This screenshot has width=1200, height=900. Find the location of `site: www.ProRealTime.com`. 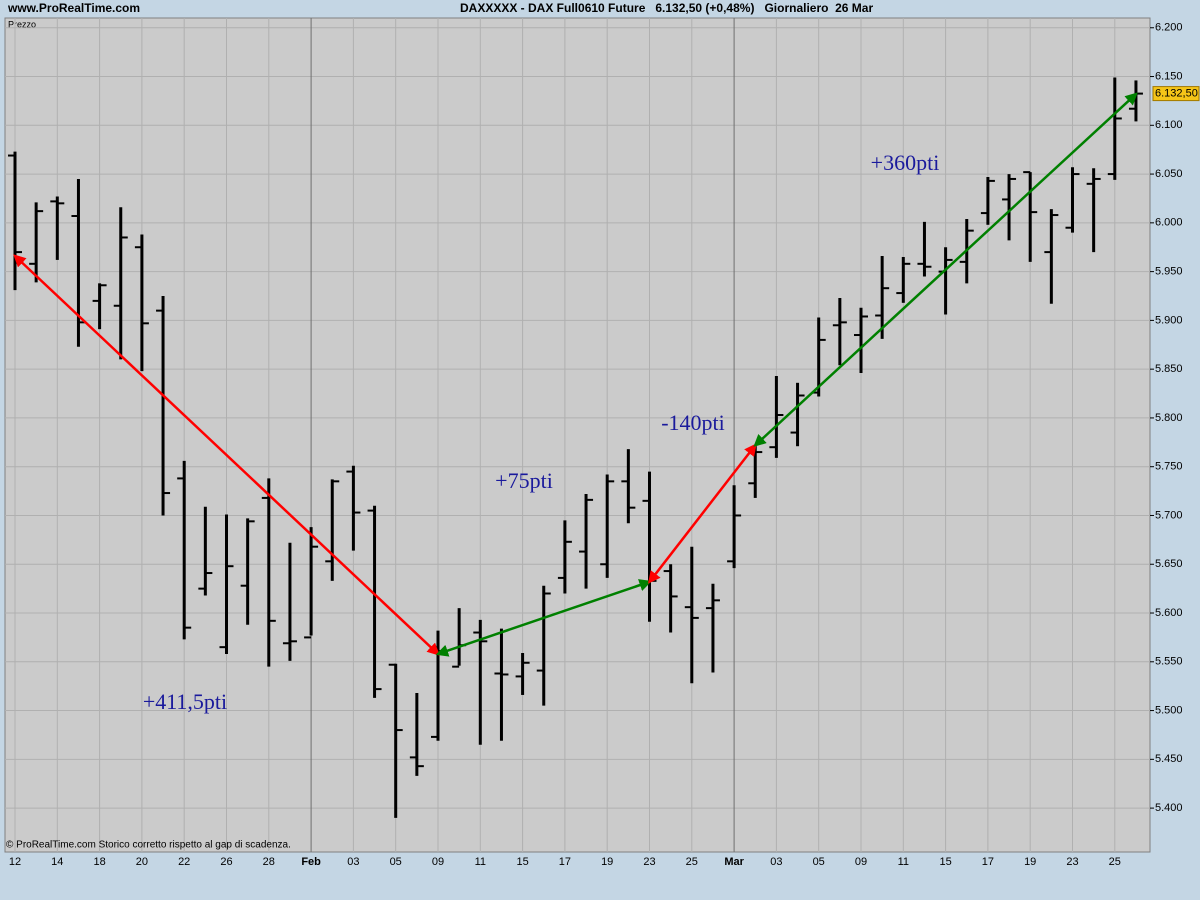

site: www.ProRealTime.com is located at coordinates (73, 8).